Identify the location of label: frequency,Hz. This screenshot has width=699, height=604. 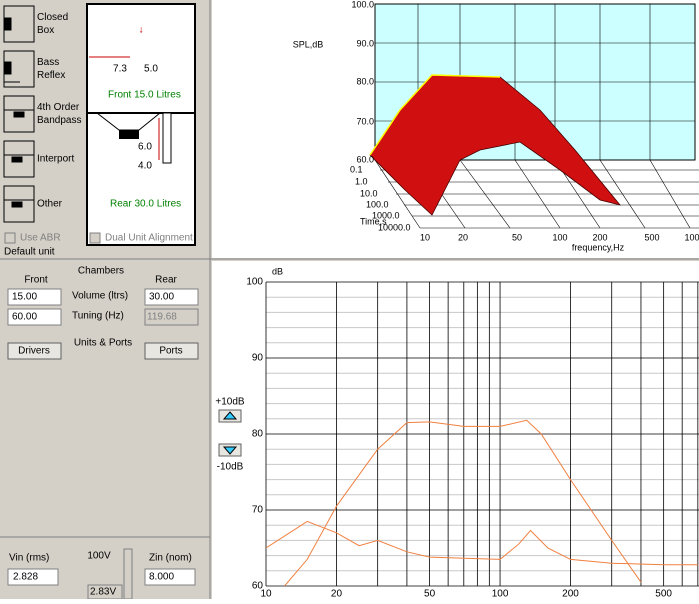
(598, 247).